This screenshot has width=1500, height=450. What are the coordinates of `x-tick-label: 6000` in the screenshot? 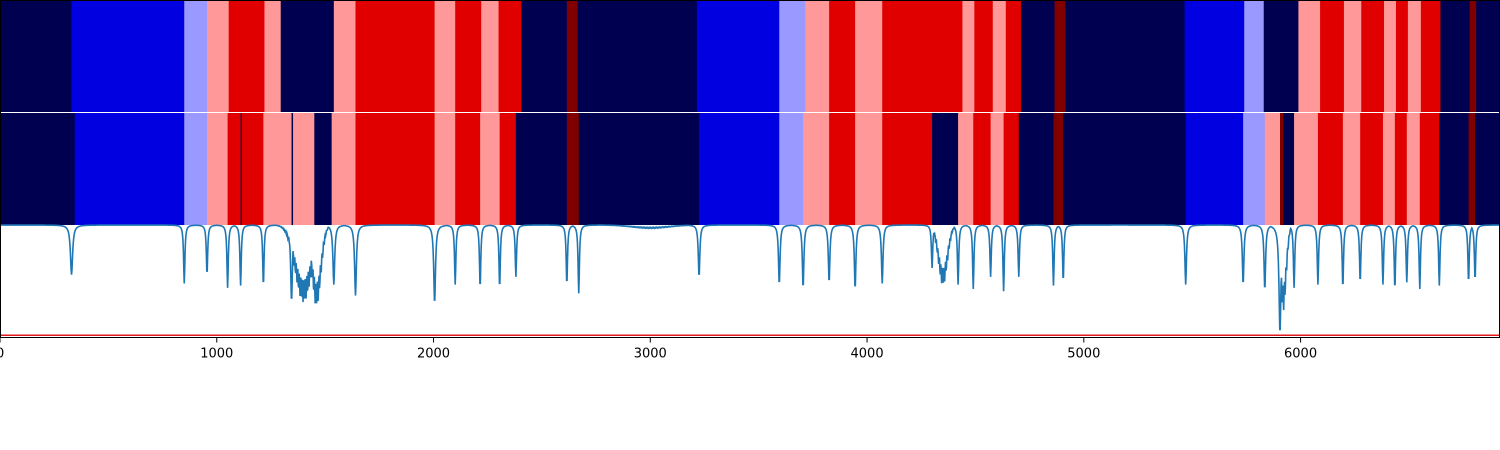 It's located at (1300, 354).